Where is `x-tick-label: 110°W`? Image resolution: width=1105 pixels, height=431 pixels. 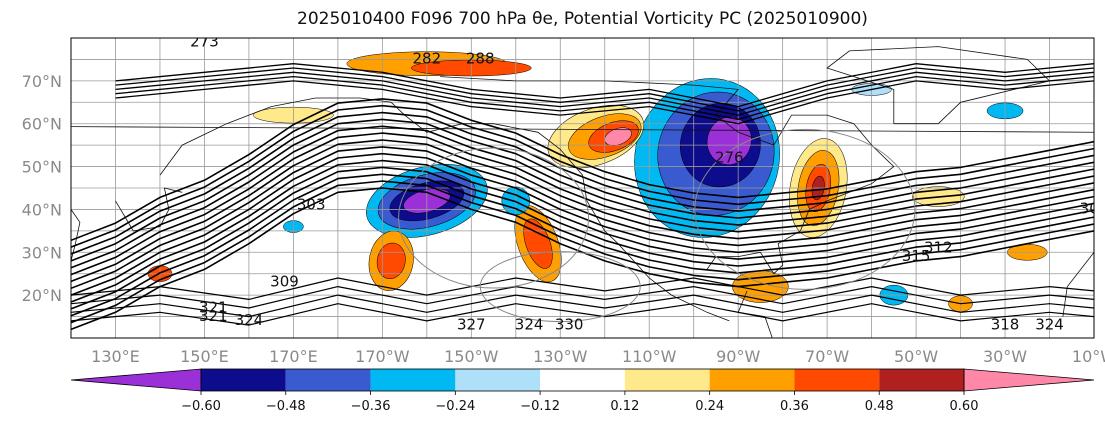
x-tick-label: 110°W is located at coordinates (649, 356).